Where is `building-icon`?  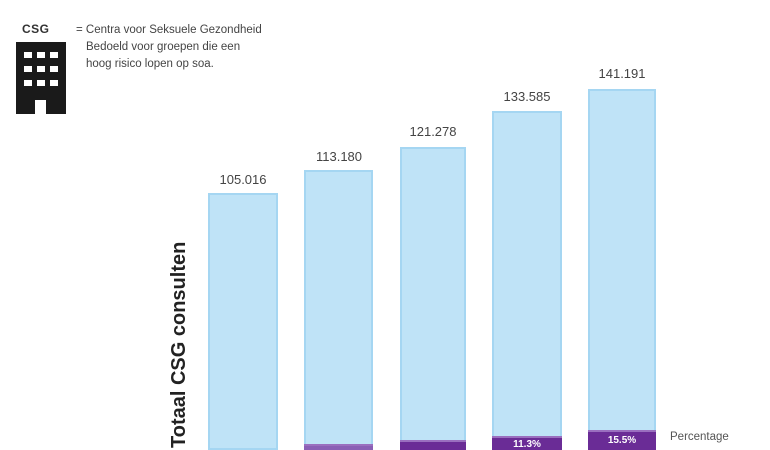
building-icon is located at coordinates (41, 78).